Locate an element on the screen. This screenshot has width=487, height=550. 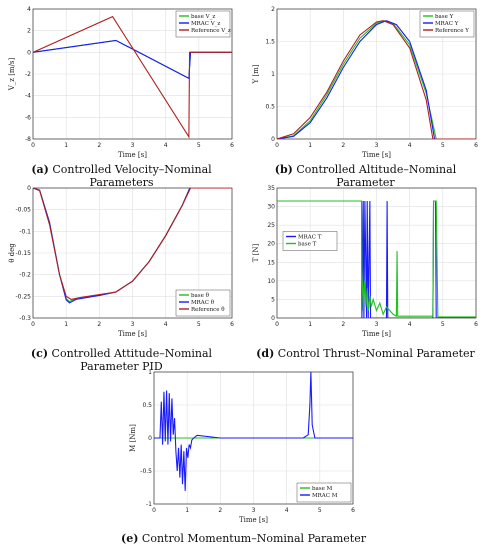
y-tick-label: -0.05 is located at coordinates (23, 210).